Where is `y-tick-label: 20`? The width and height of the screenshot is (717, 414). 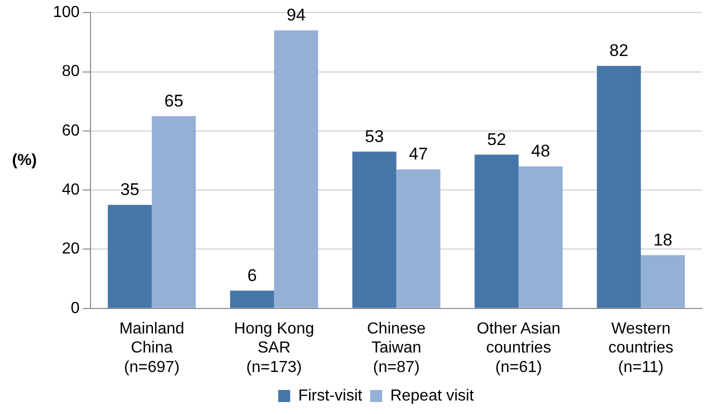 y-tick-label: 20 is located at coordinates (71, 249).